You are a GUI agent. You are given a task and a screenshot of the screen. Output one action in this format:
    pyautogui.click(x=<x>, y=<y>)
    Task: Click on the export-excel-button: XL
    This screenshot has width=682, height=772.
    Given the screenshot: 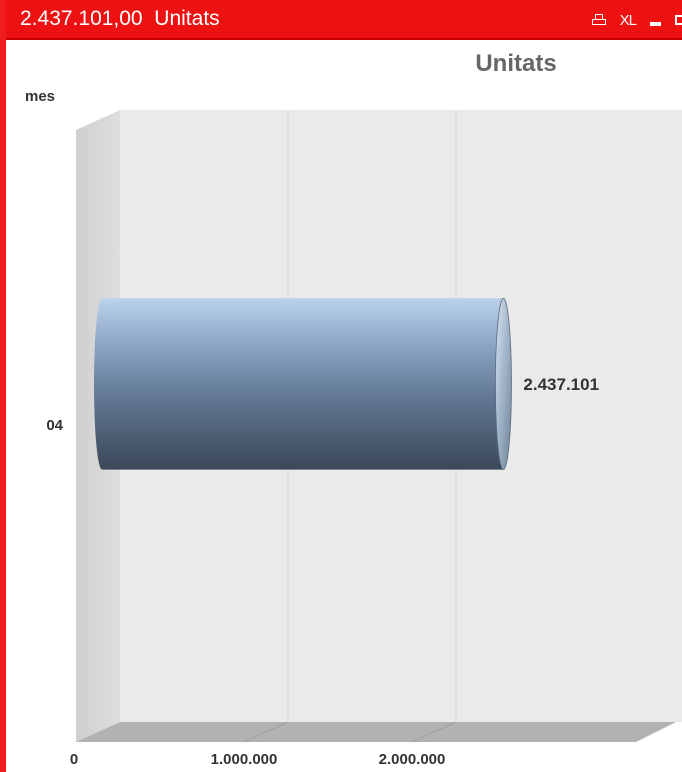 What is the action you would take?
    pyautogui.click(x=628, y=20)
    